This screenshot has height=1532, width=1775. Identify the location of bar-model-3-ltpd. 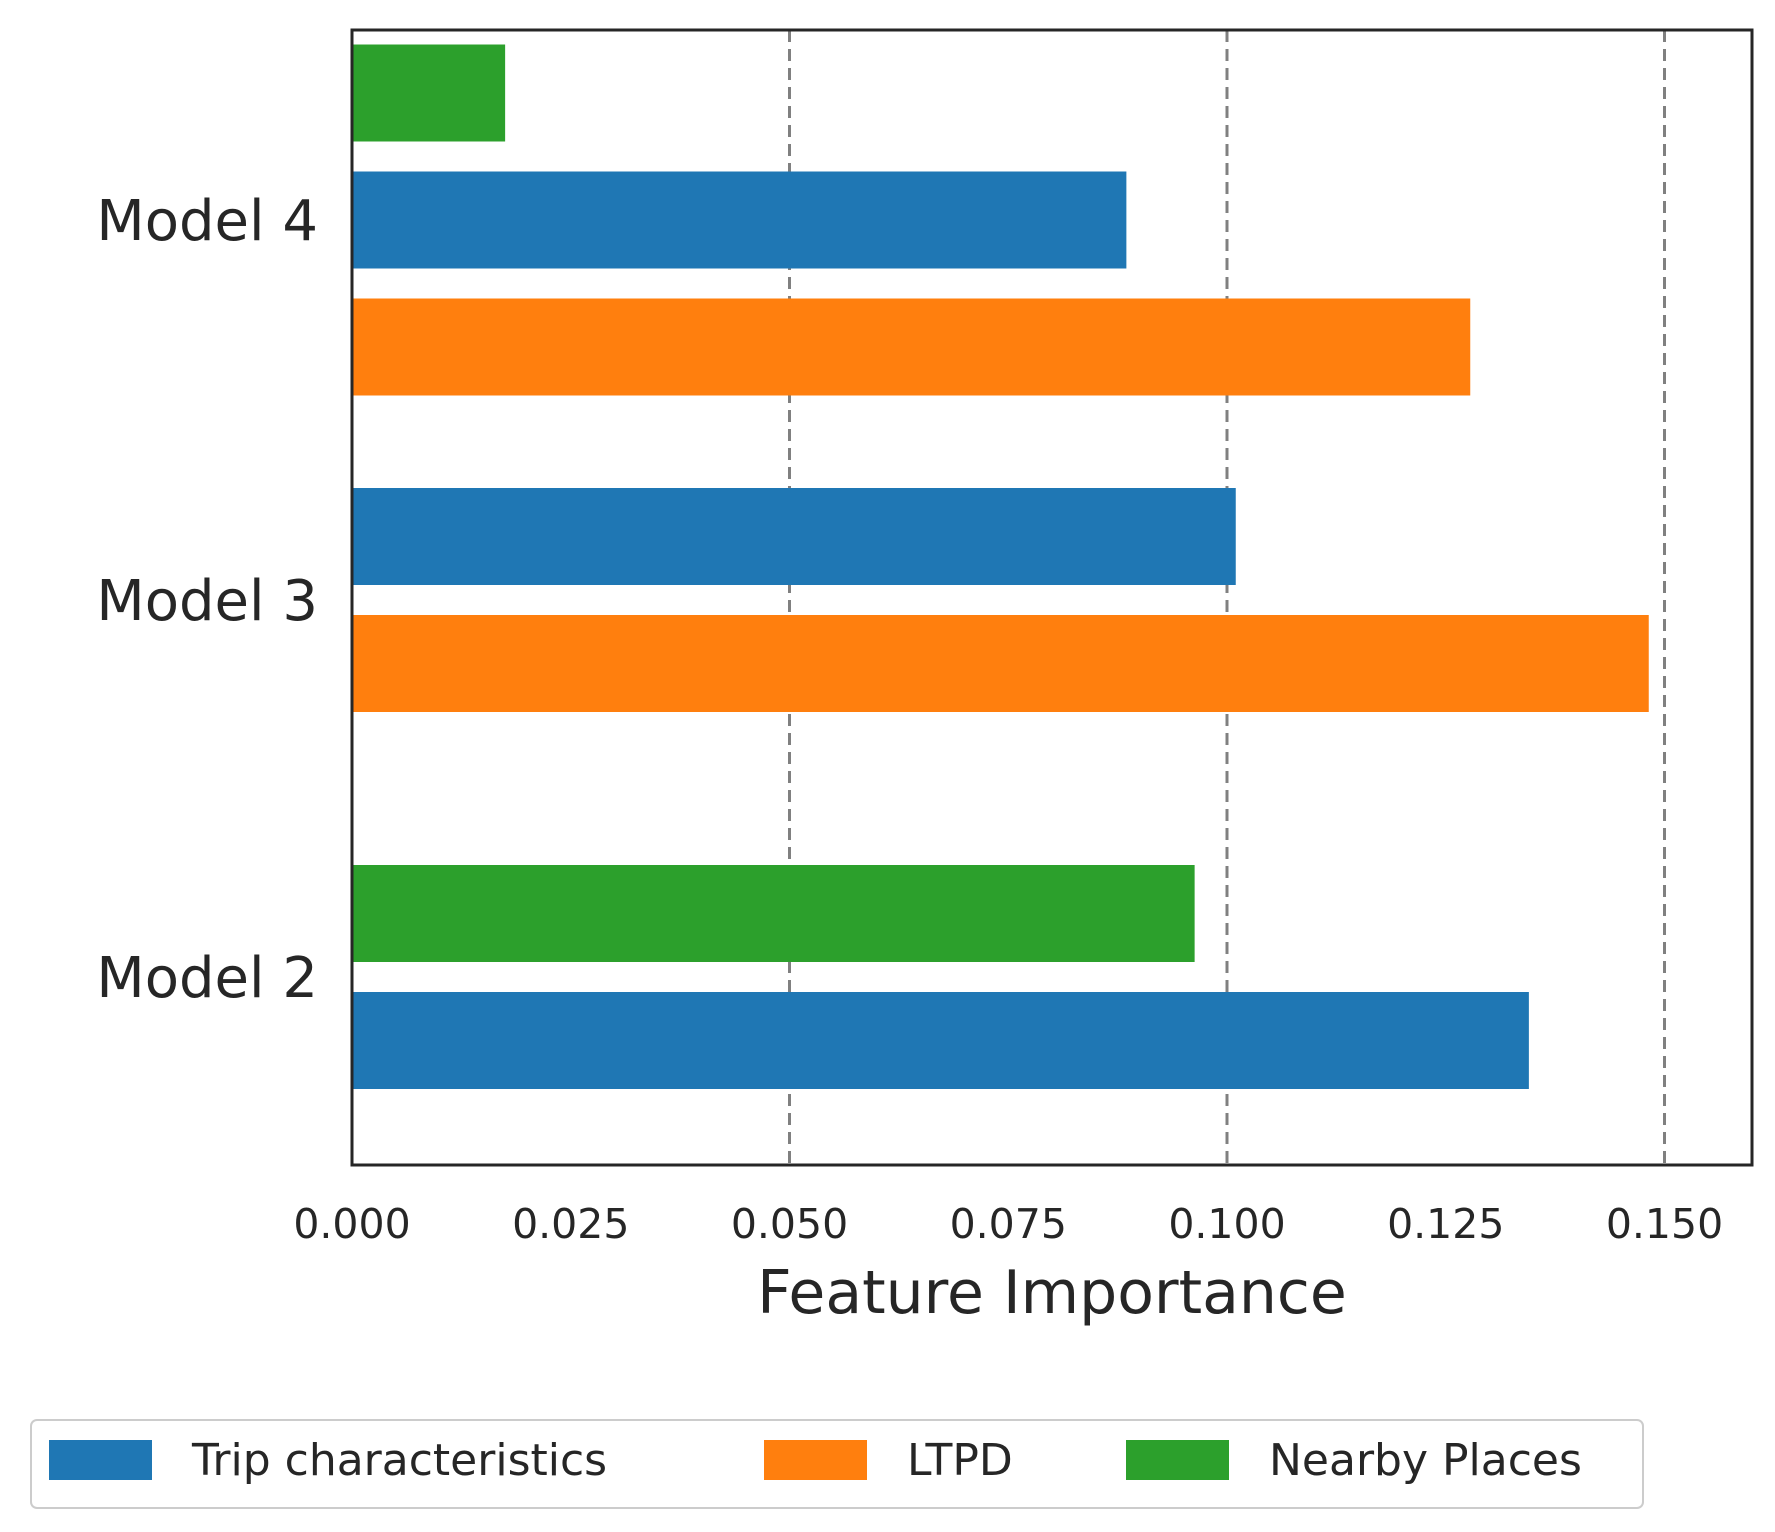
(1000, 663).